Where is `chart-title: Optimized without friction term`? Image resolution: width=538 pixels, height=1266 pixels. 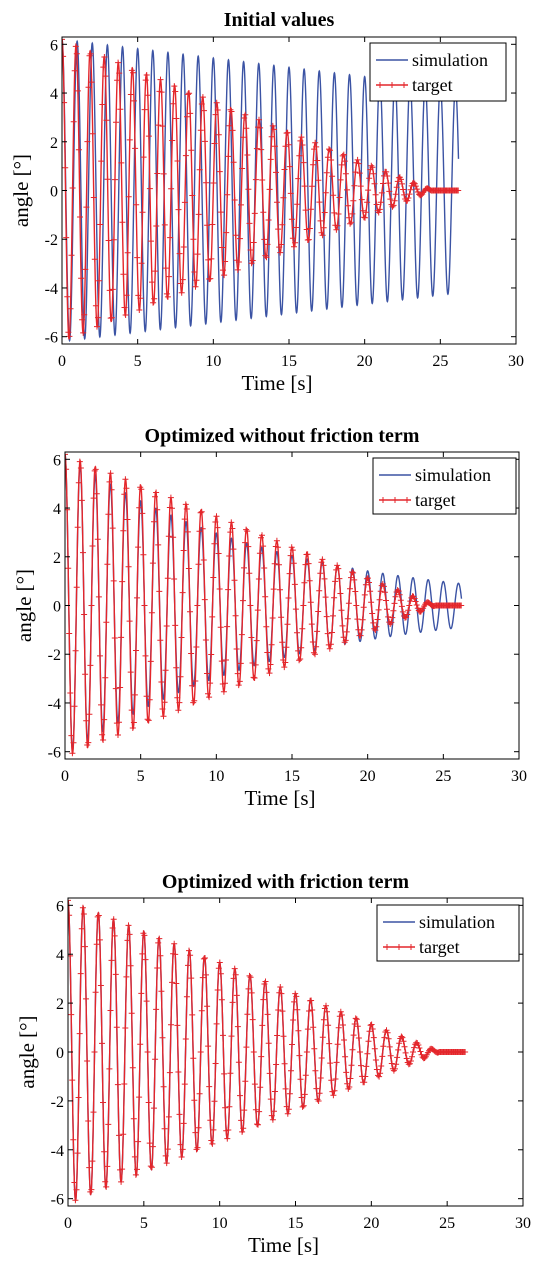
chart-title: Optimized without friction term is located at coordinates (282, 436).